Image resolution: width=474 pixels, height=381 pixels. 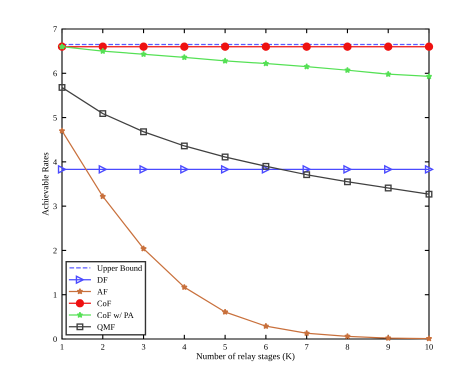 What do you see at coordinates (245, 357) in the screenshot?
I see `x-axis-title: Number of relay stages (K)` at bounding box center [245, 357].